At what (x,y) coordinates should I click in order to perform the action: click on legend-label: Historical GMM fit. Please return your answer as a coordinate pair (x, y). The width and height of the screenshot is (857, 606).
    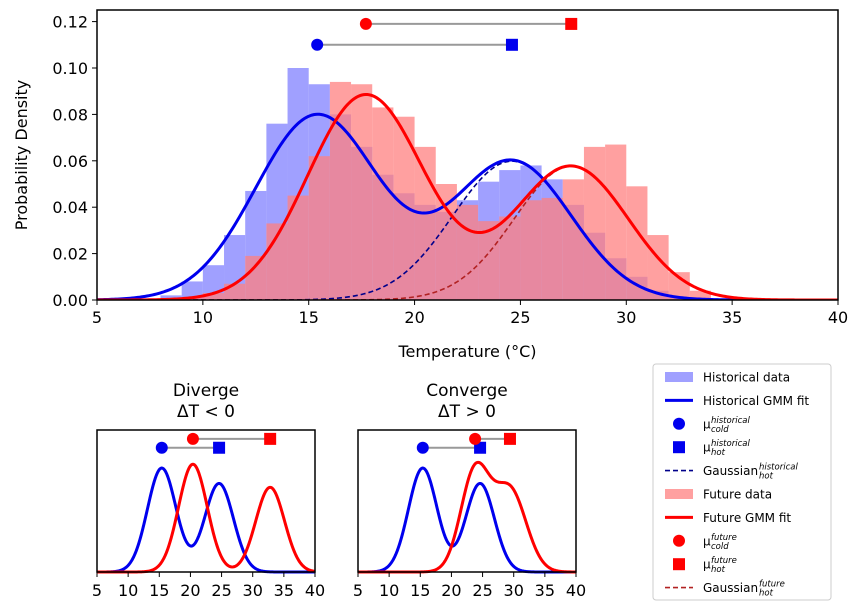
    Looking at the image, I should click on (756, 401).